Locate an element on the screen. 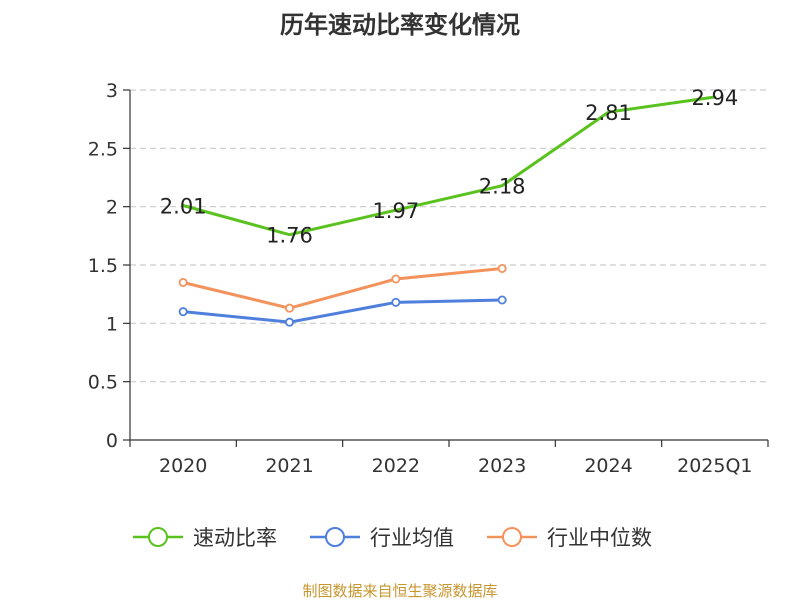 This screenshot has height=600, width=800. data-label: 2.94 is located at coordinates (714, 98).